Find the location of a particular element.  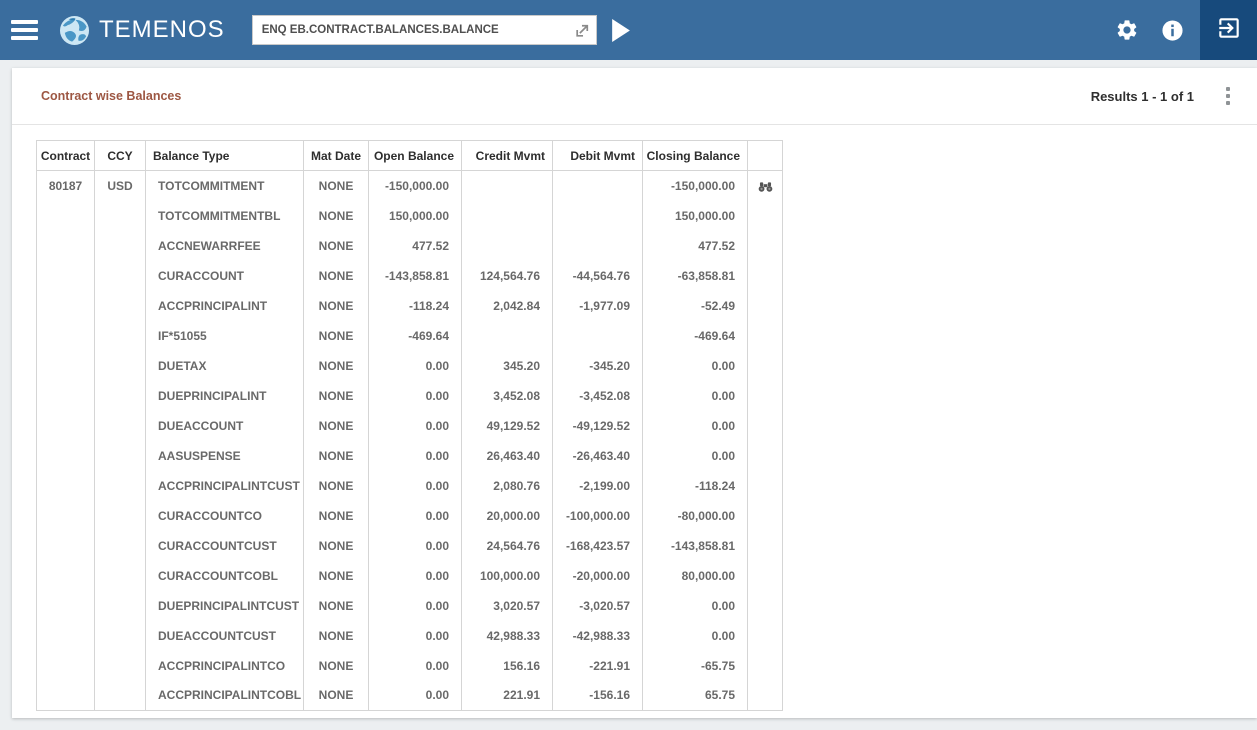

command-input is located at coordinates (424, 30).